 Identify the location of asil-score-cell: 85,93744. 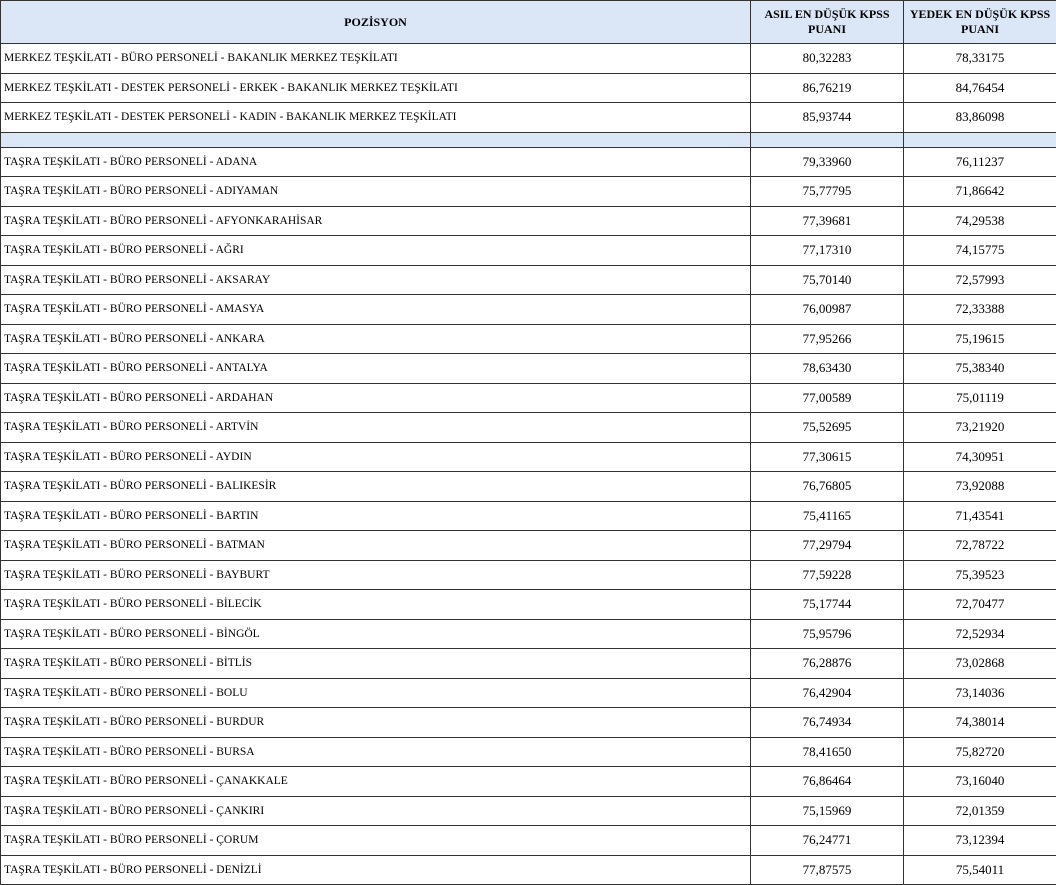
(827, 117).